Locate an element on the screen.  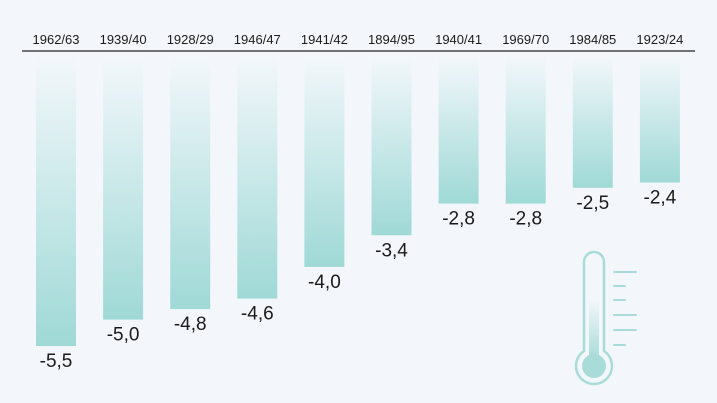
category-label: 1941/42 is located at coordinates (324, 39).